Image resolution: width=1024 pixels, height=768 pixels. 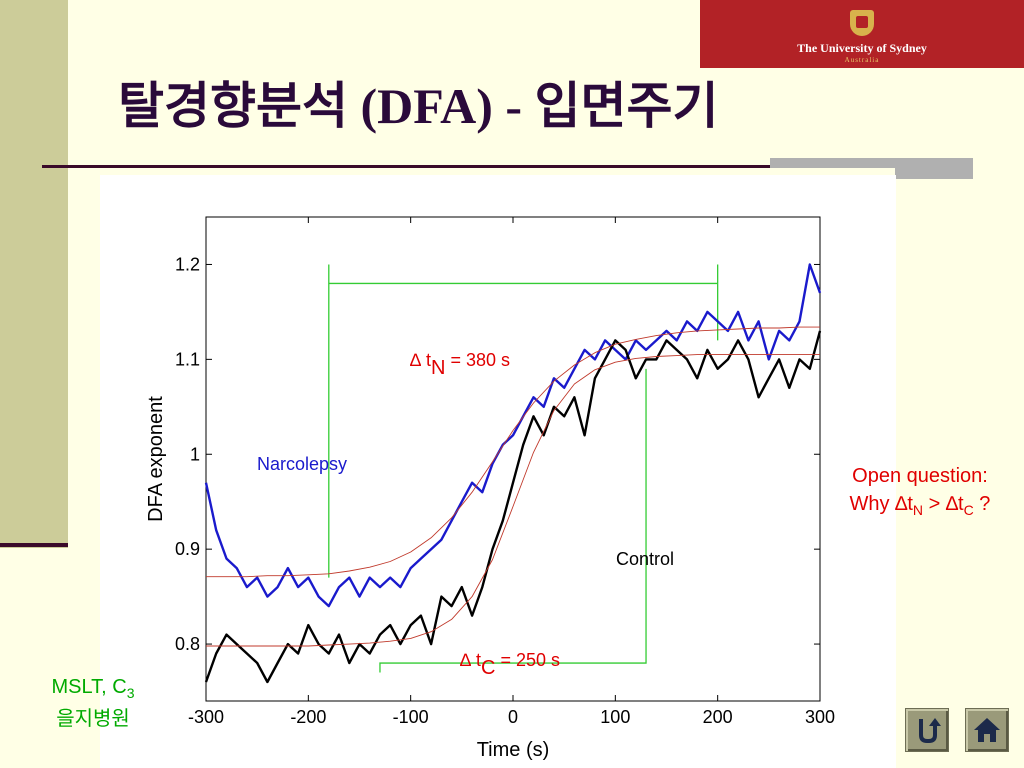 I want to click on return-button, so click(x=927, y=730).